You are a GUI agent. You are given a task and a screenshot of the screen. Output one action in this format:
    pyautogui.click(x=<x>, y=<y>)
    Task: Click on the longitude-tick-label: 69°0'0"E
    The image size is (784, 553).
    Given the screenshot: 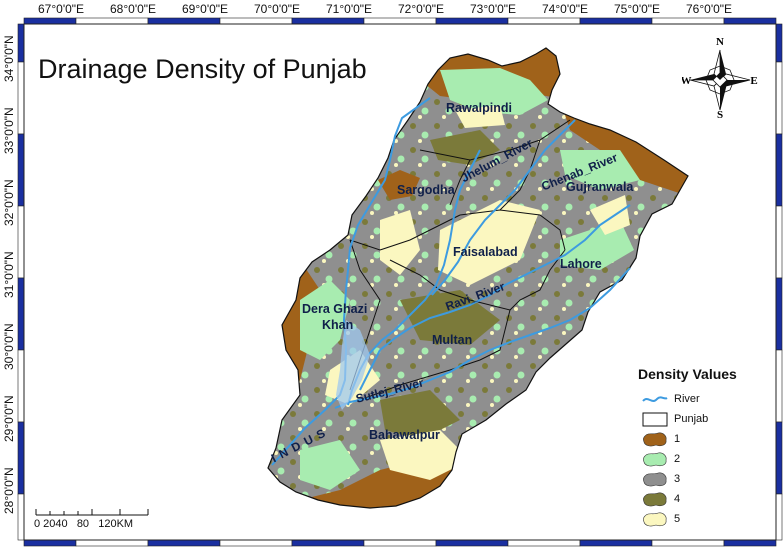 What is the action you would take?
    pyautogui.click(x=205, y=9)
    